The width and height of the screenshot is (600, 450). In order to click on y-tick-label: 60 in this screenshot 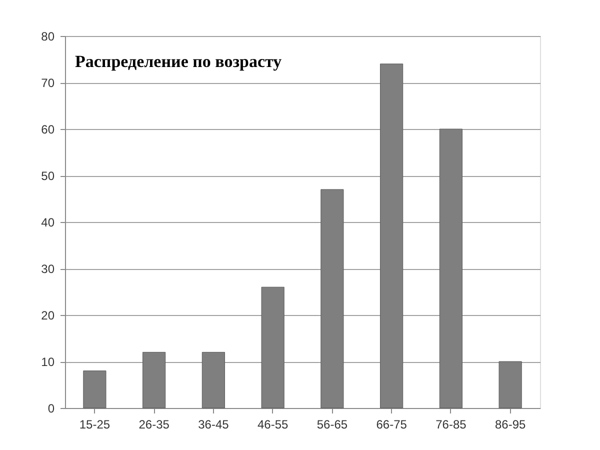, I will do `click(48, 129)`.